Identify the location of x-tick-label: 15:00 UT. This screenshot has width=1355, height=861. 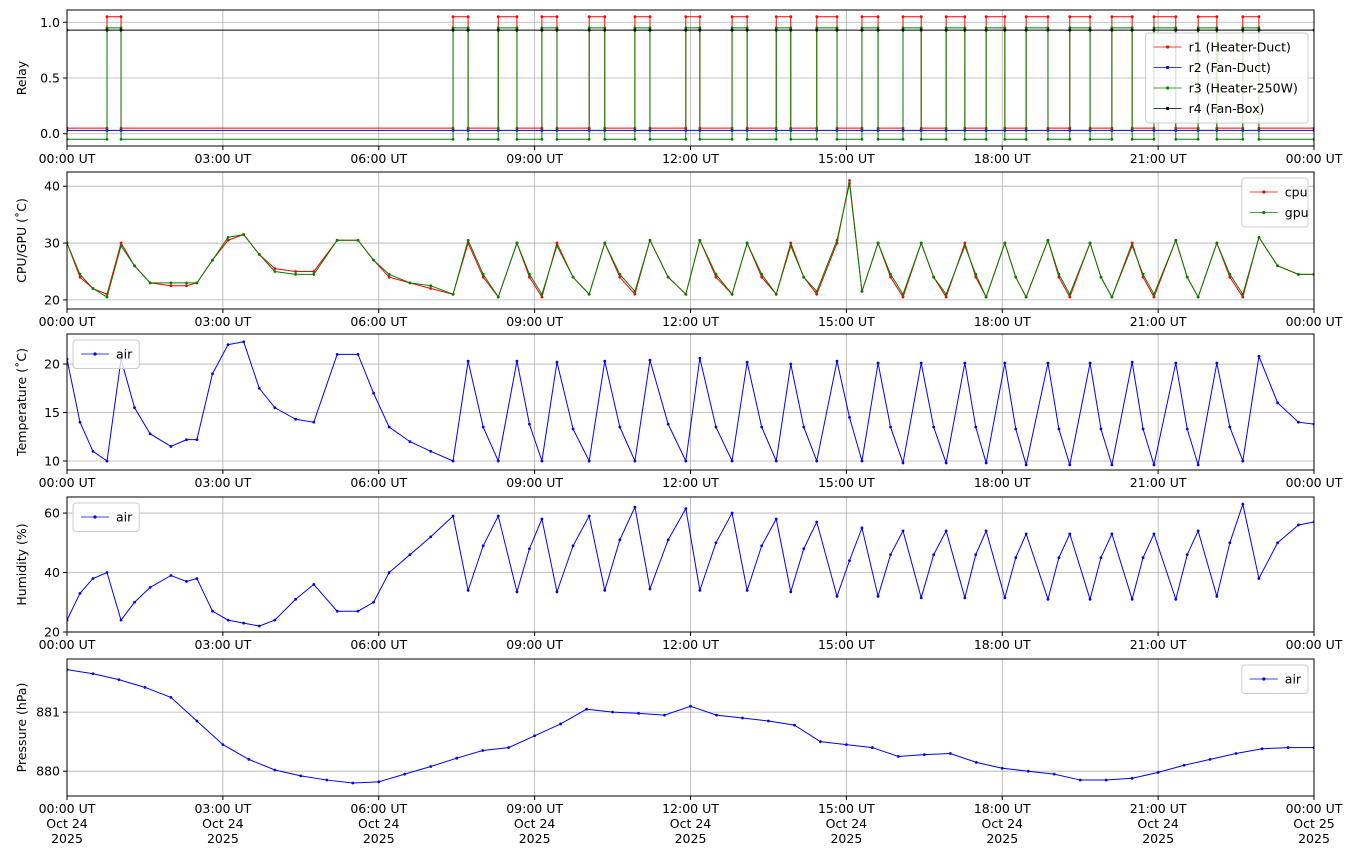
(846, 482).